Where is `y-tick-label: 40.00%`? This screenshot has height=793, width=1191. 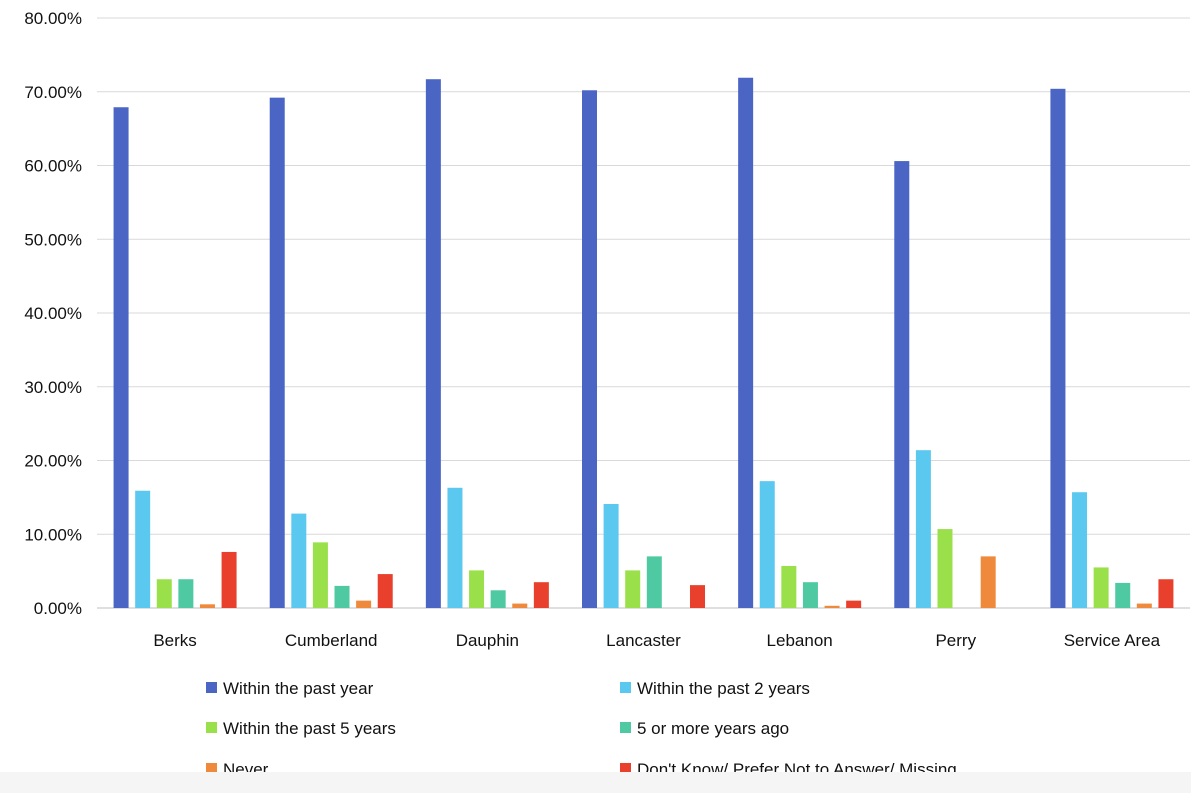
y-tick-label: 40.00% is located at coordinates (53, 313).